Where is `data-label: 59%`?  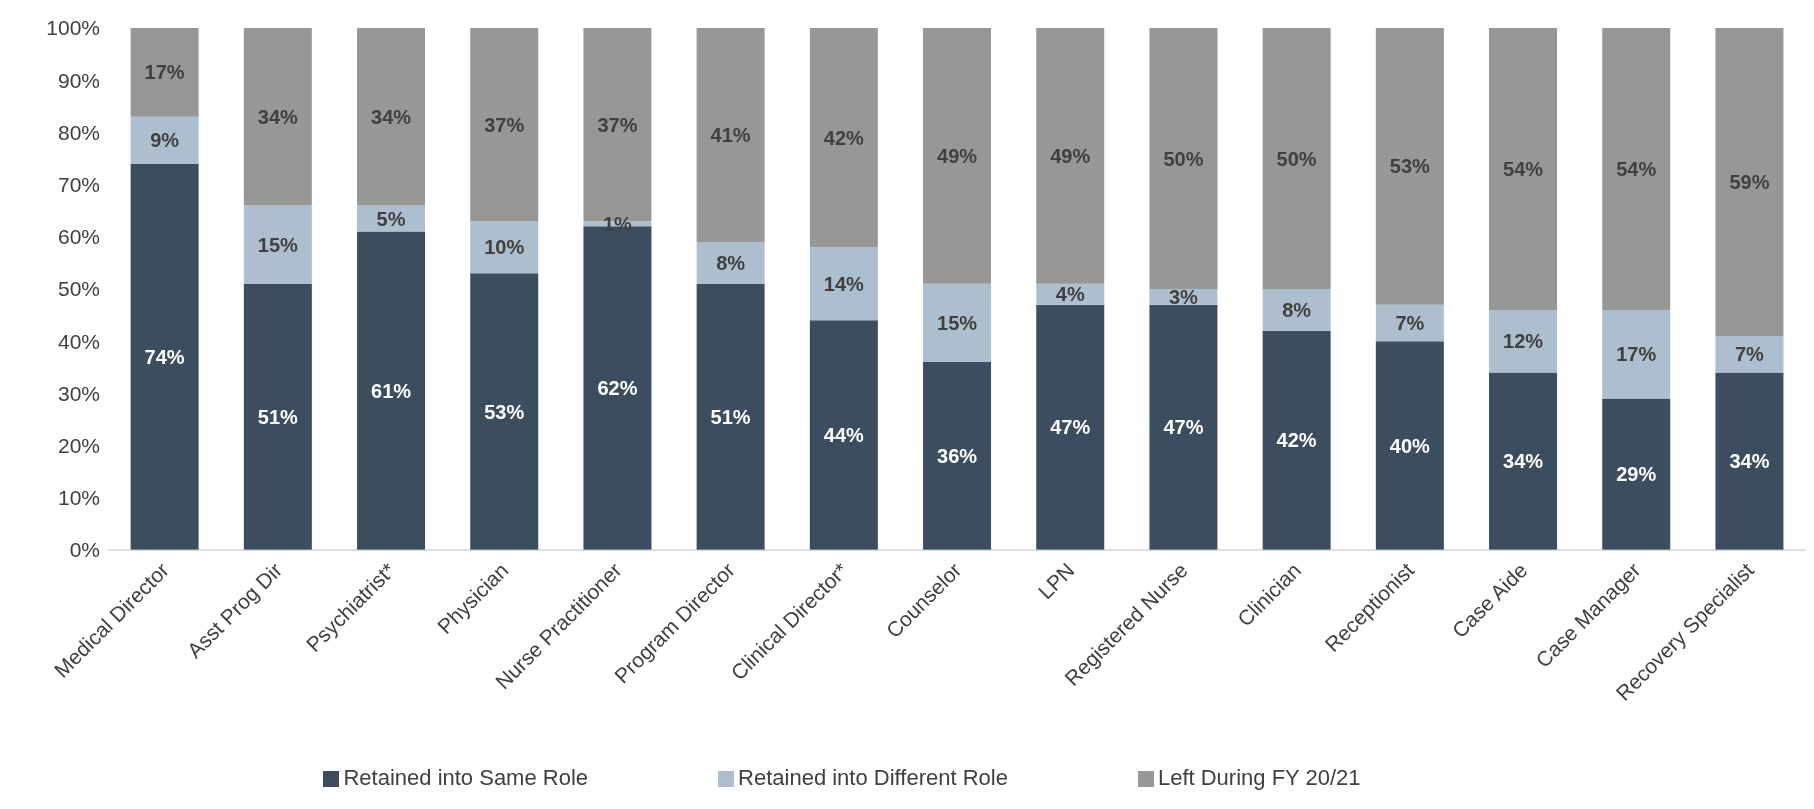
data-label: 59% is located at coordinates (1749, 181).